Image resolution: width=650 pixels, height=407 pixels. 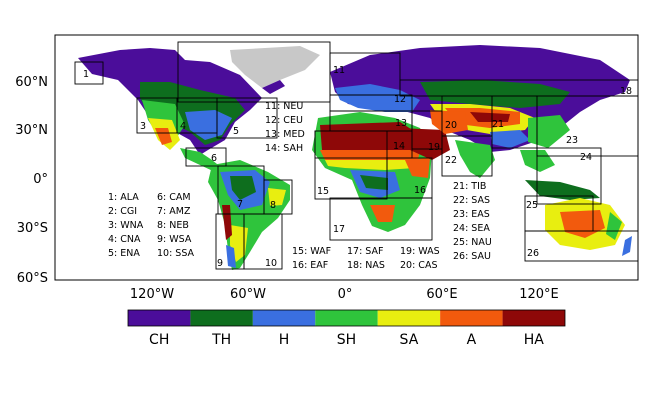 What do you see at coordinates (214, 158) in the screenshot?
I see `region-number: 6` at bounding box center [214, 158].